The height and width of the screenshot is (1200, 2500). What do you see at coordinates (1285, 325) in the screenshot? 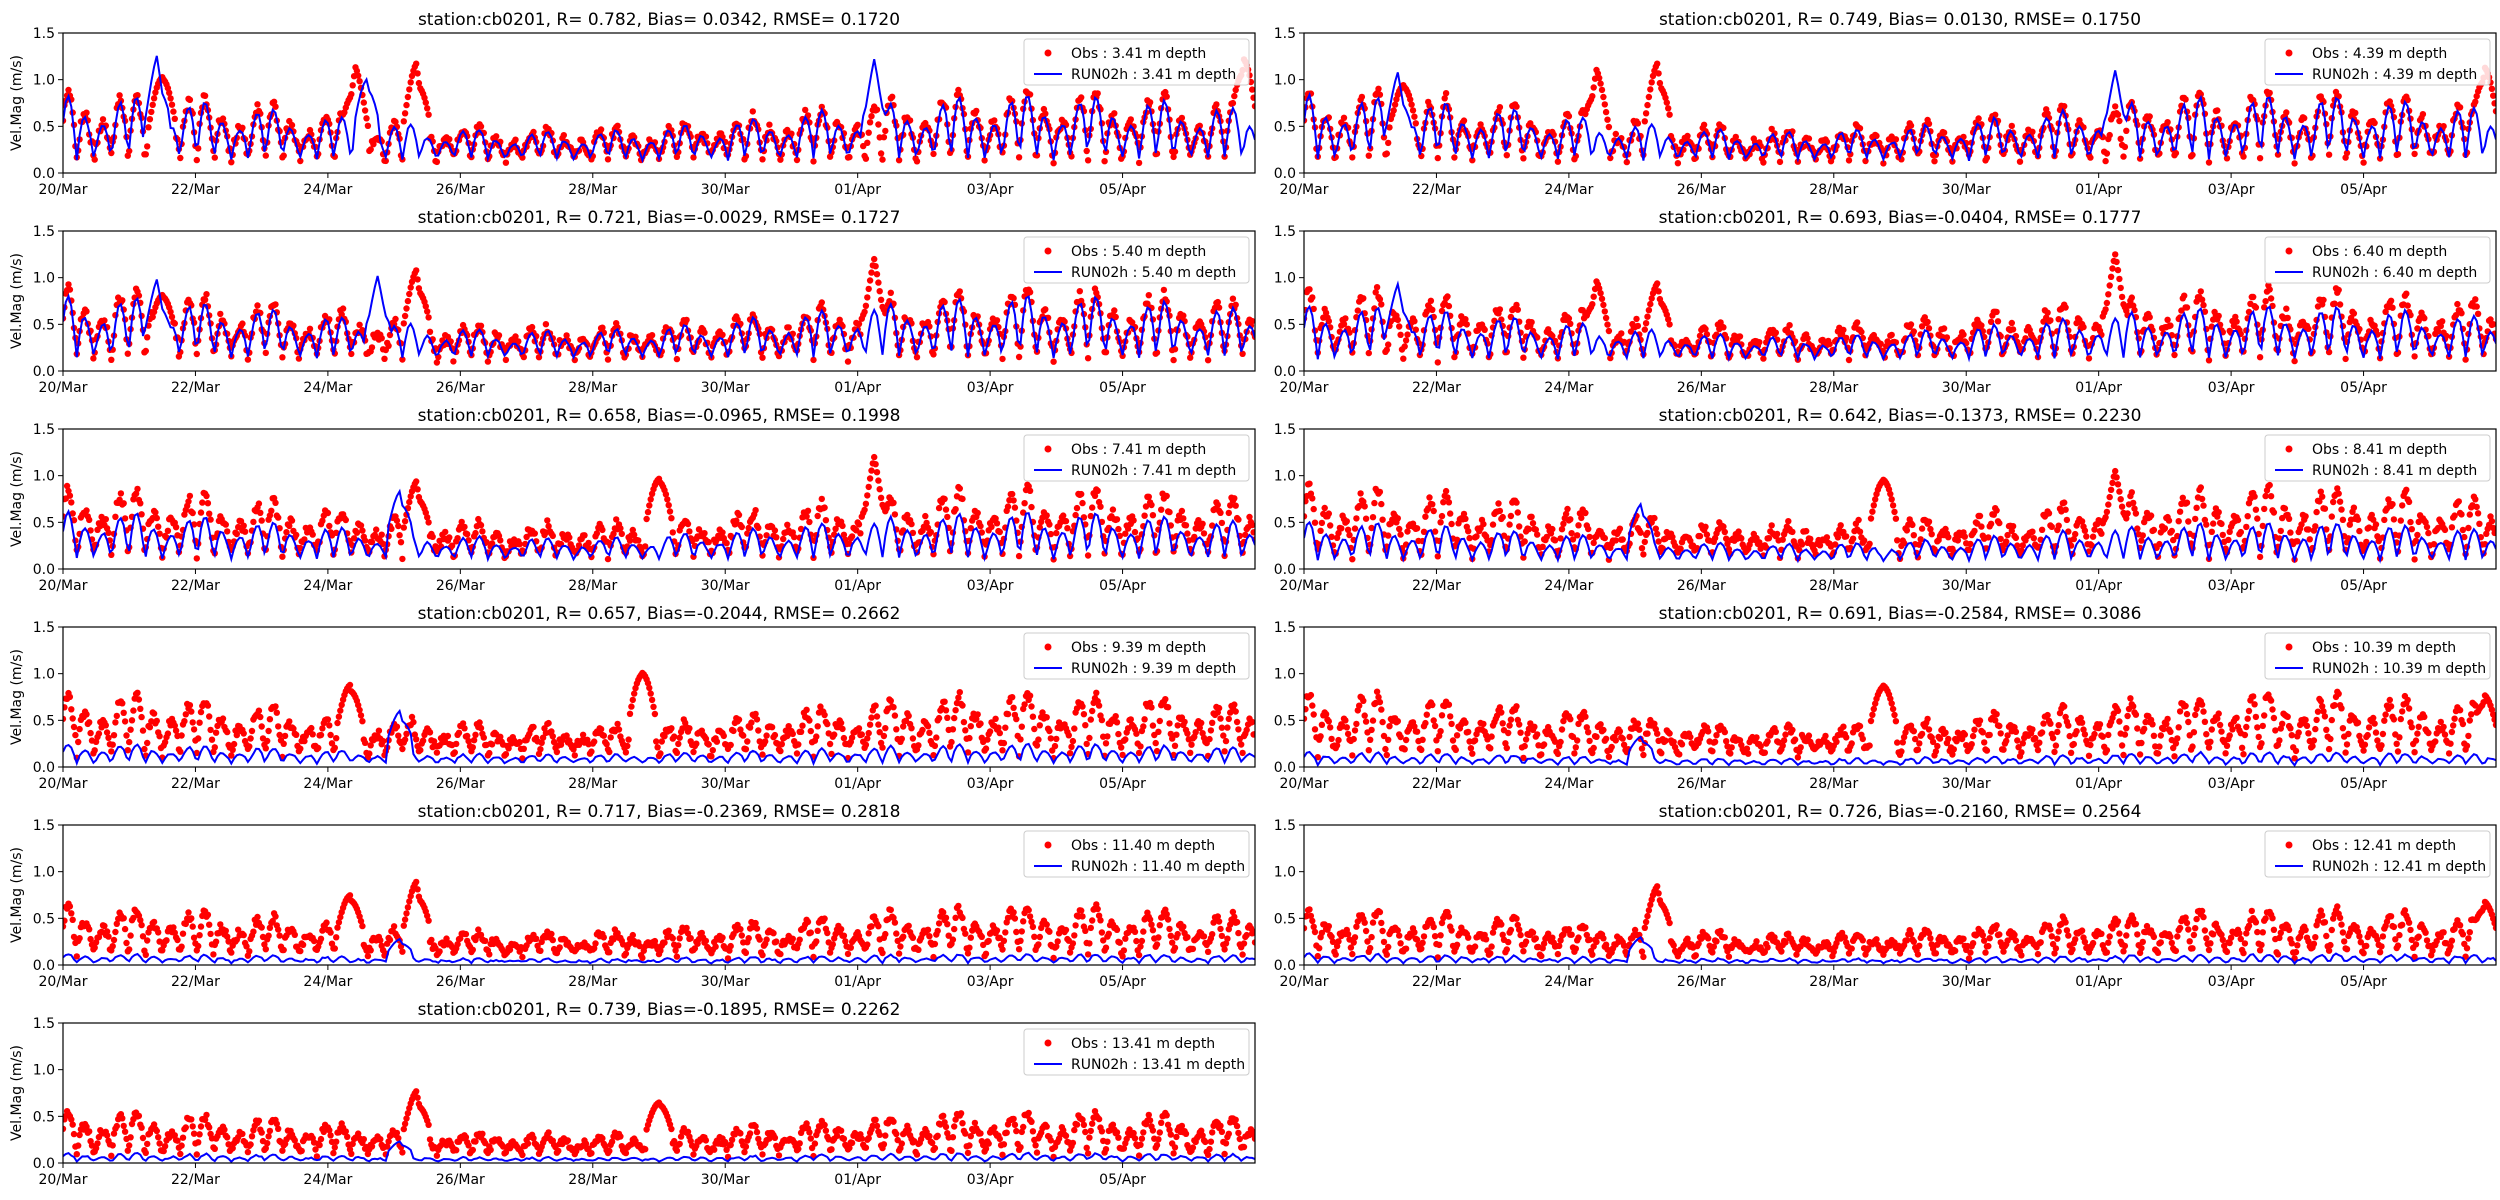
I see `y-tick-label: 0.5` at bounding box center [1285, 325].